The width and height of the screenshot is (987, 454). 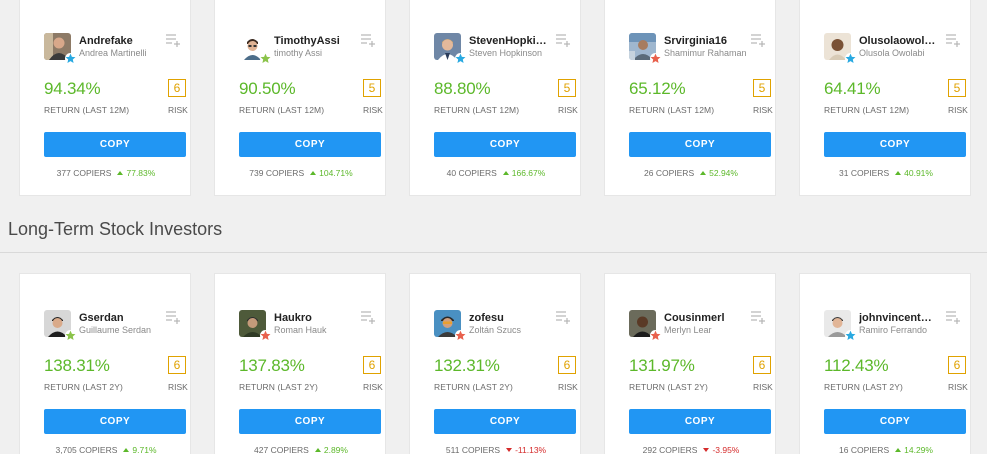 What do you see at coordinates (300, 330) in the screenshot?
I see `trader-fullname: Roman Hauk` at bounding box center [300, 330].